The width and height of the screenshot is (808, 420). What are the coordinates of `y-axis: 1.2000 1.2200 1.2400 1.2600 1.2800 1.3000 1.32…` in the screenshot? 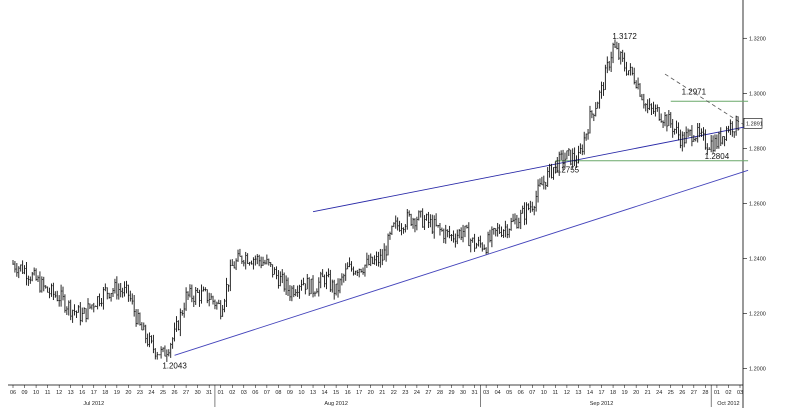 It's located at (754, 204).